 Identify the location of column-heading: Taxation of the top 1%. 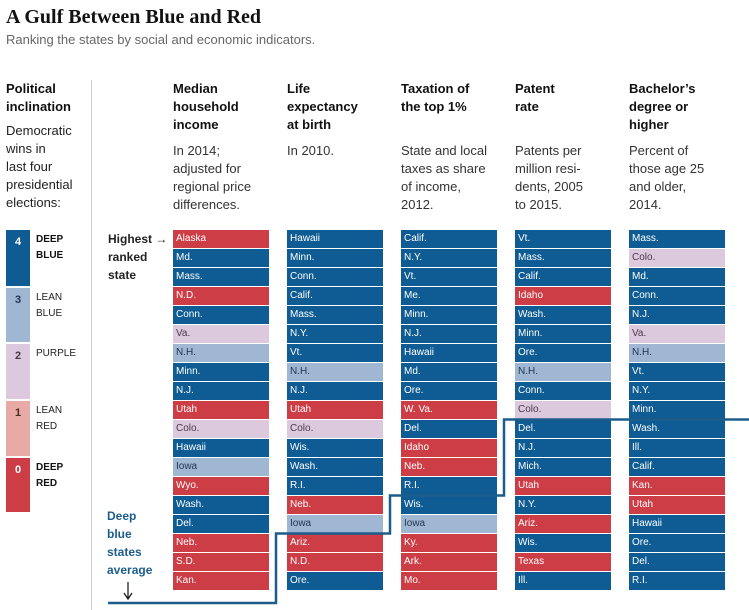
(435, 97).